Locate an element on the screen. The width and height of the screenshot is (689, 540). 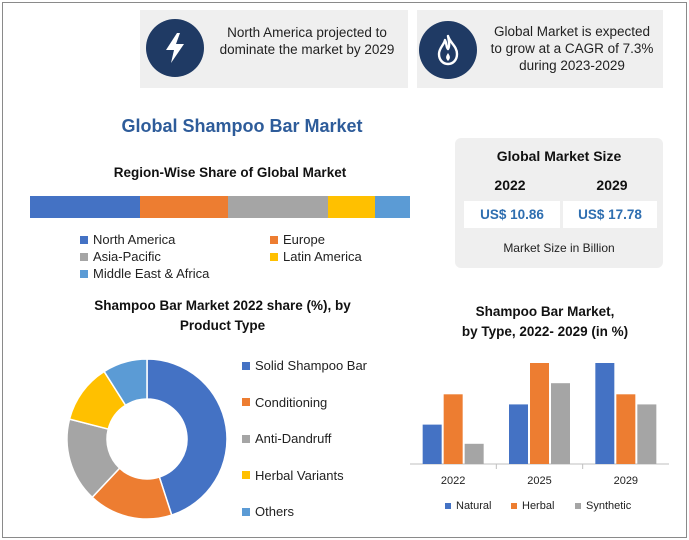
type-legend-item: Natural is located at coordinates (468, 506).